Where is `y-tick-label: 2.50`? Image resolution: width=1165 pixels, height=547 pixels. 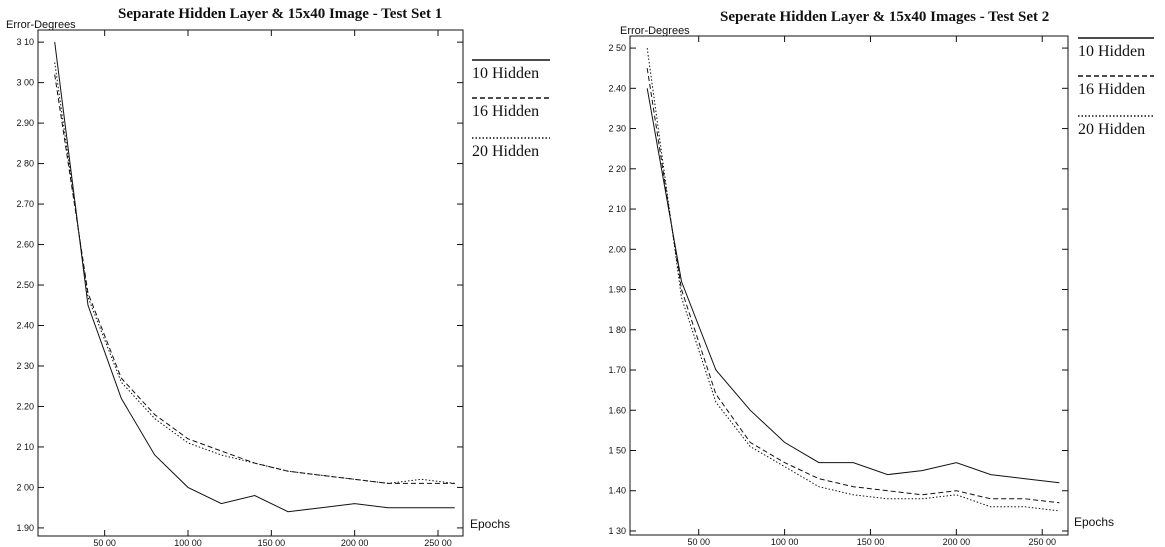 y-tick-label: 2.50 is located at coordinates (25, 285).